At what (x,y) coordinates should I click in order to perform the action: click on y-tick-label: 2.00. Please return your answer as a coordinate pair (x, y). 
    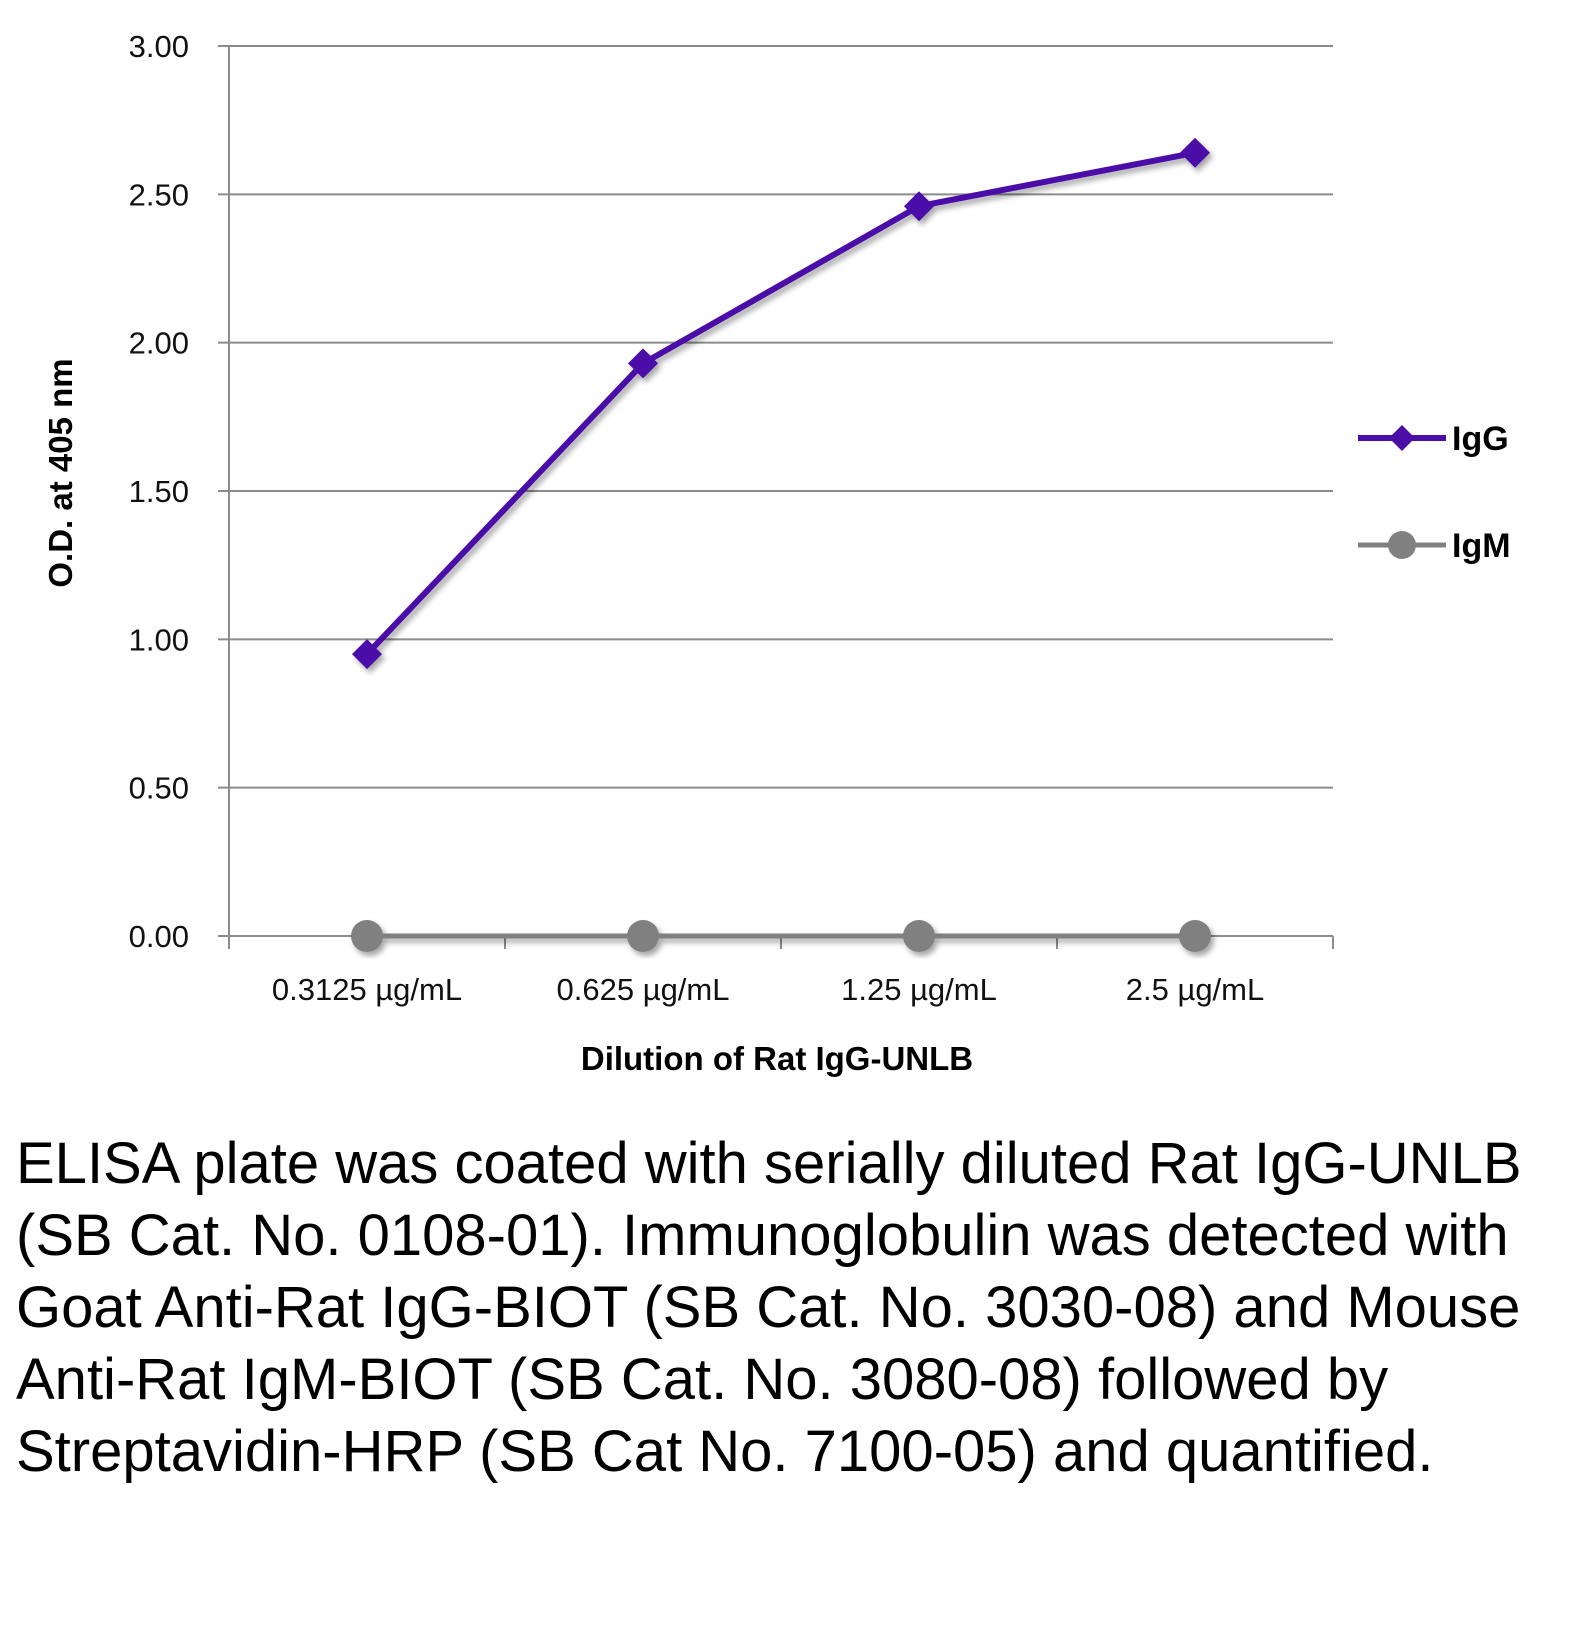
    Looking at the image, I should click on (159, 343).